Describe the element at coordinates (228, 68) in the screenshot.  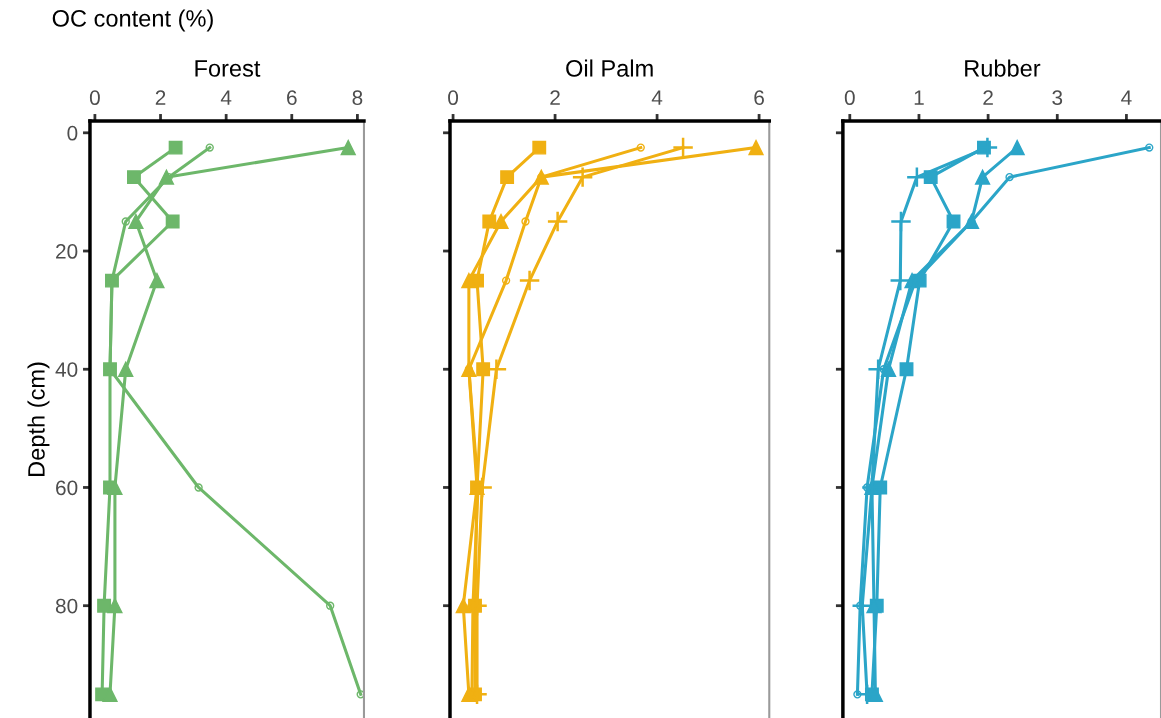
I see `chart-title: Forest` at that location.